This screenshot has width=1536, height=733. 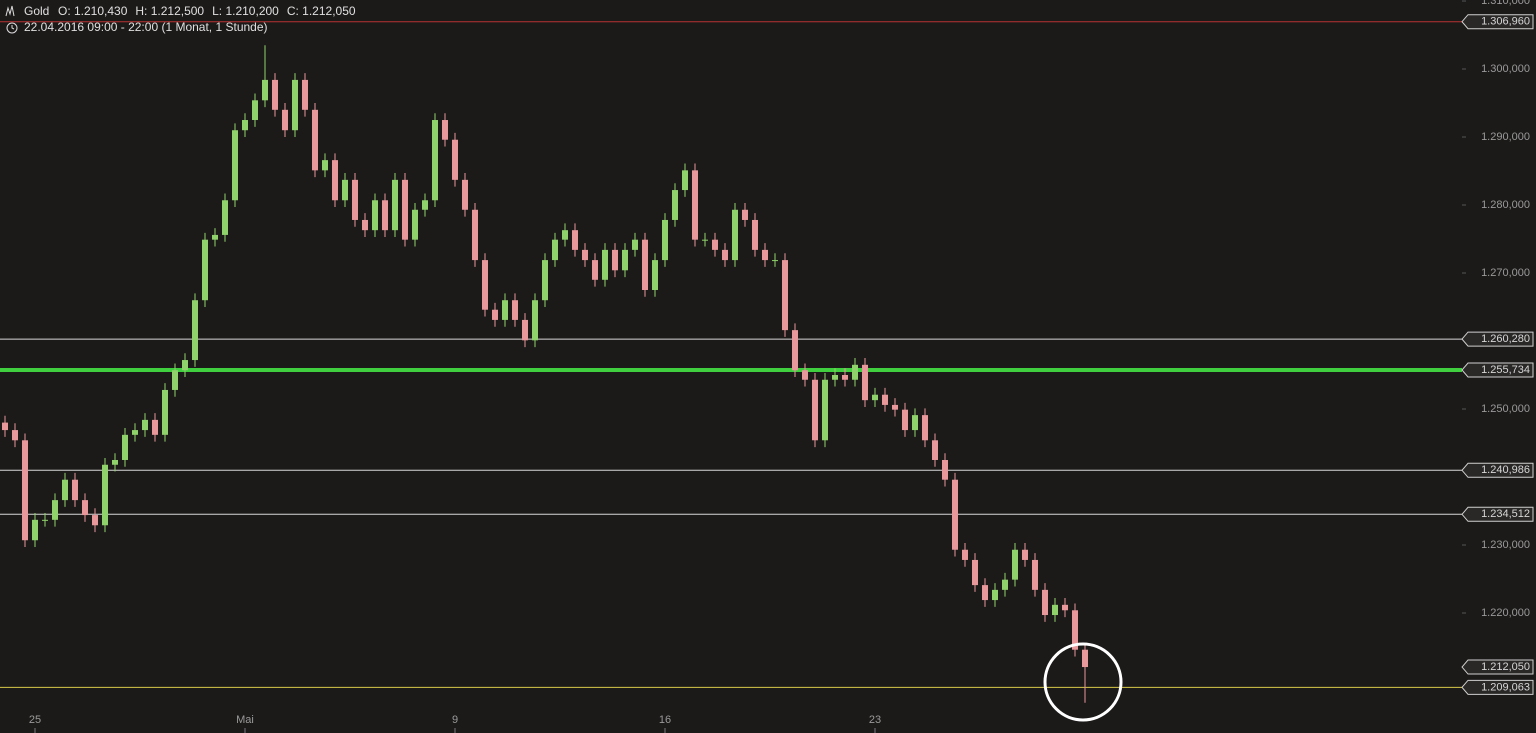 I want to click on y-tick-label: 1.300,000, so click(x=1505, y=69).